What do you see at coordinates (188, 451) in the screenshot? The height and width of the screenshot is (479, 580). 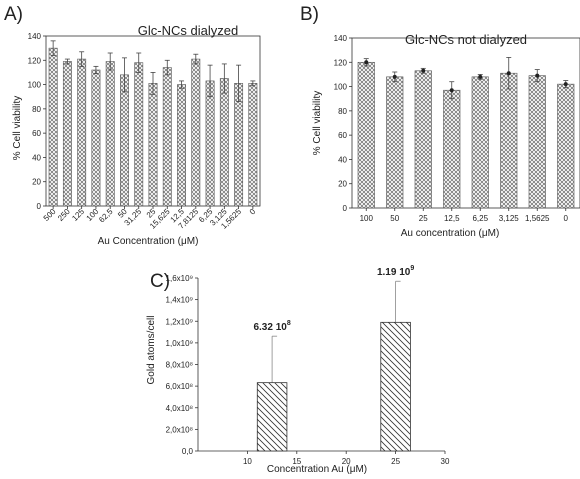 I see `y-tick-label: 0,0` at bounding box center [188, 451].